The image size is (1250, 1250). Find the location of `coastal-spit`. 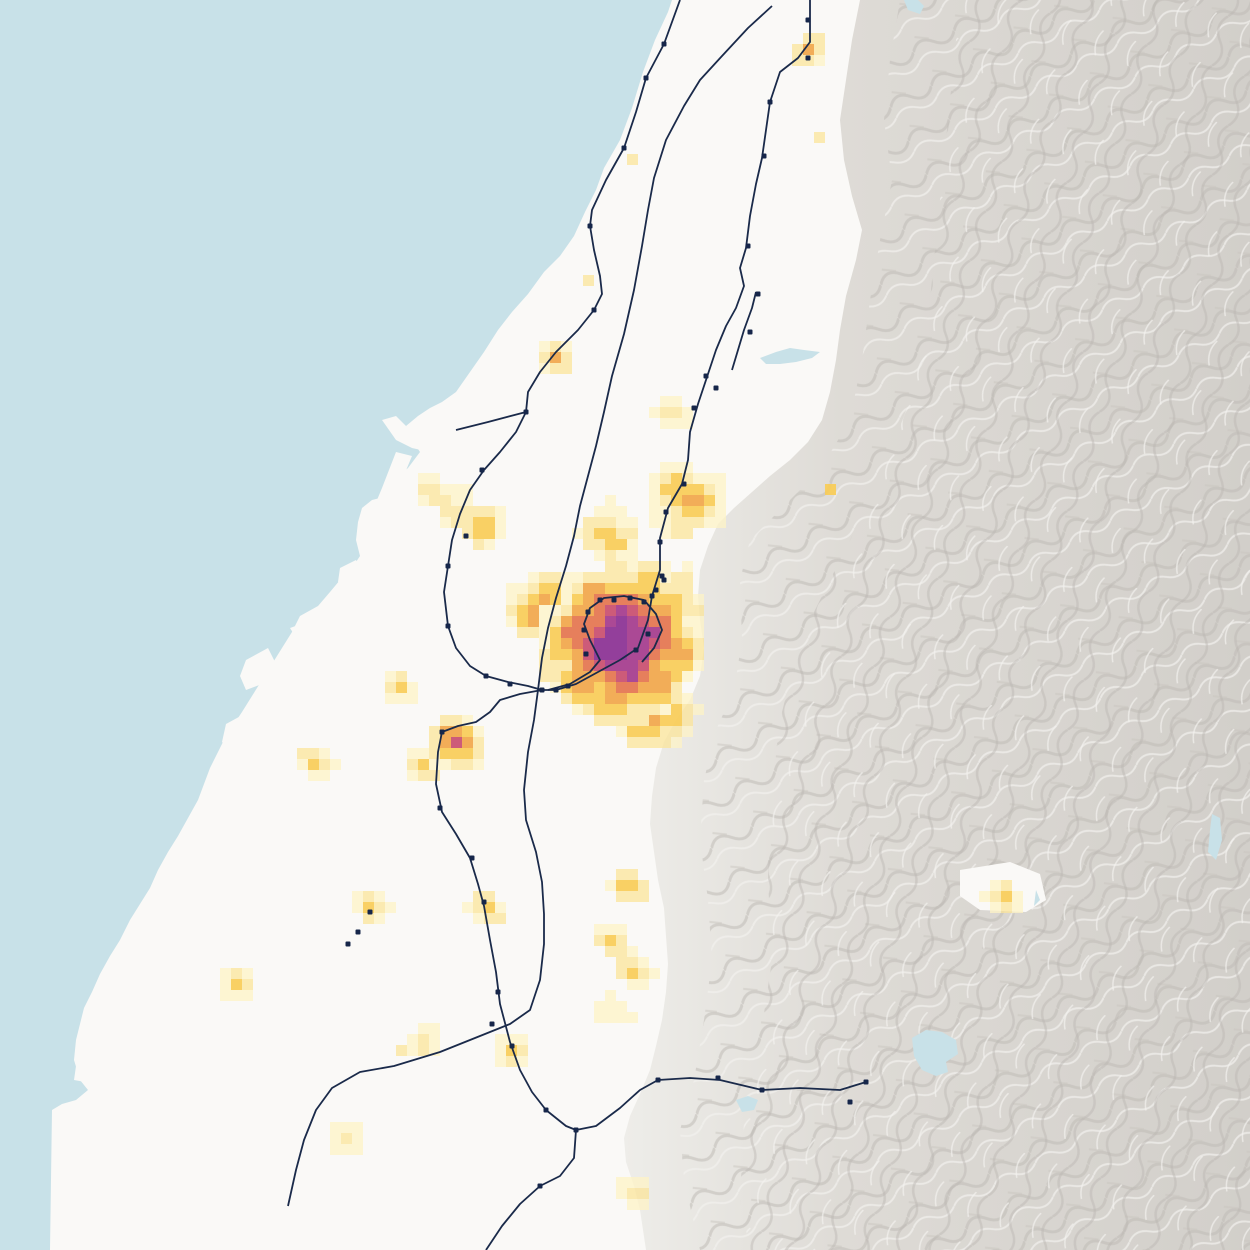

coastal-spit is located at coordinates (147, 1079).